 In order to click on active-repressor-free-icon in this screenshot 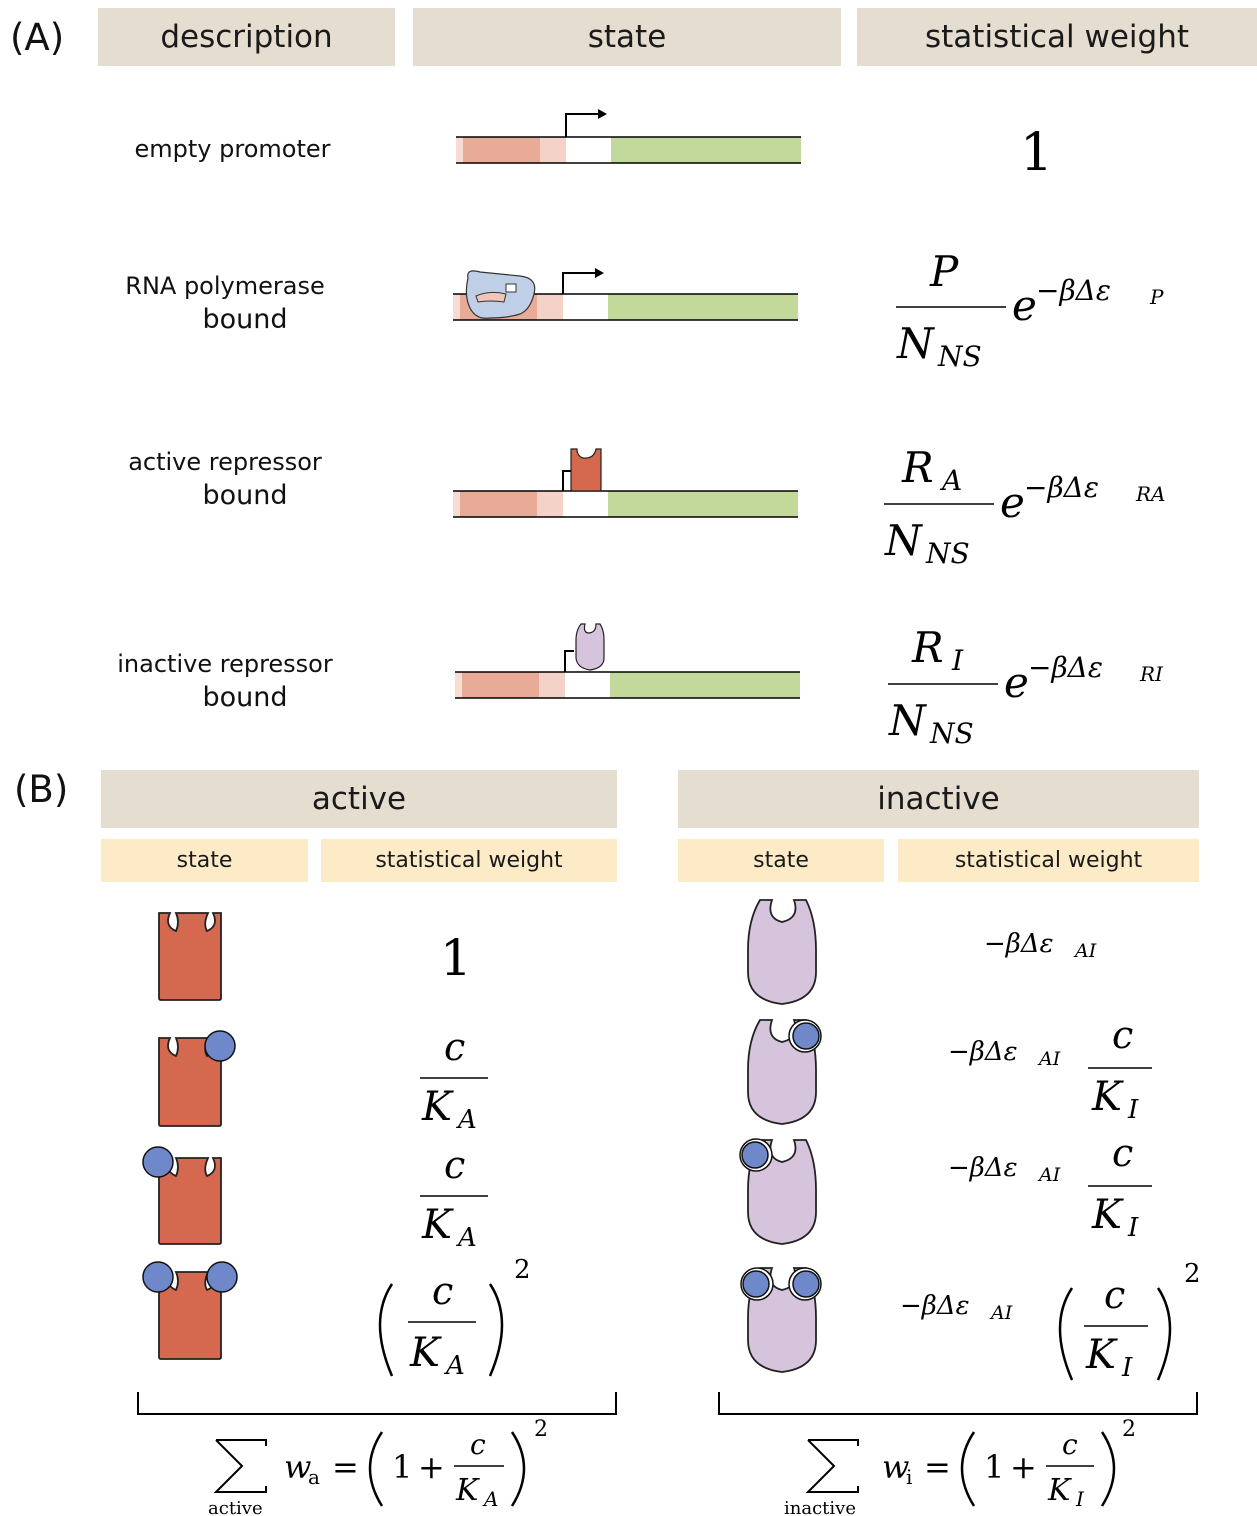, I will do `click(190, 956)`.